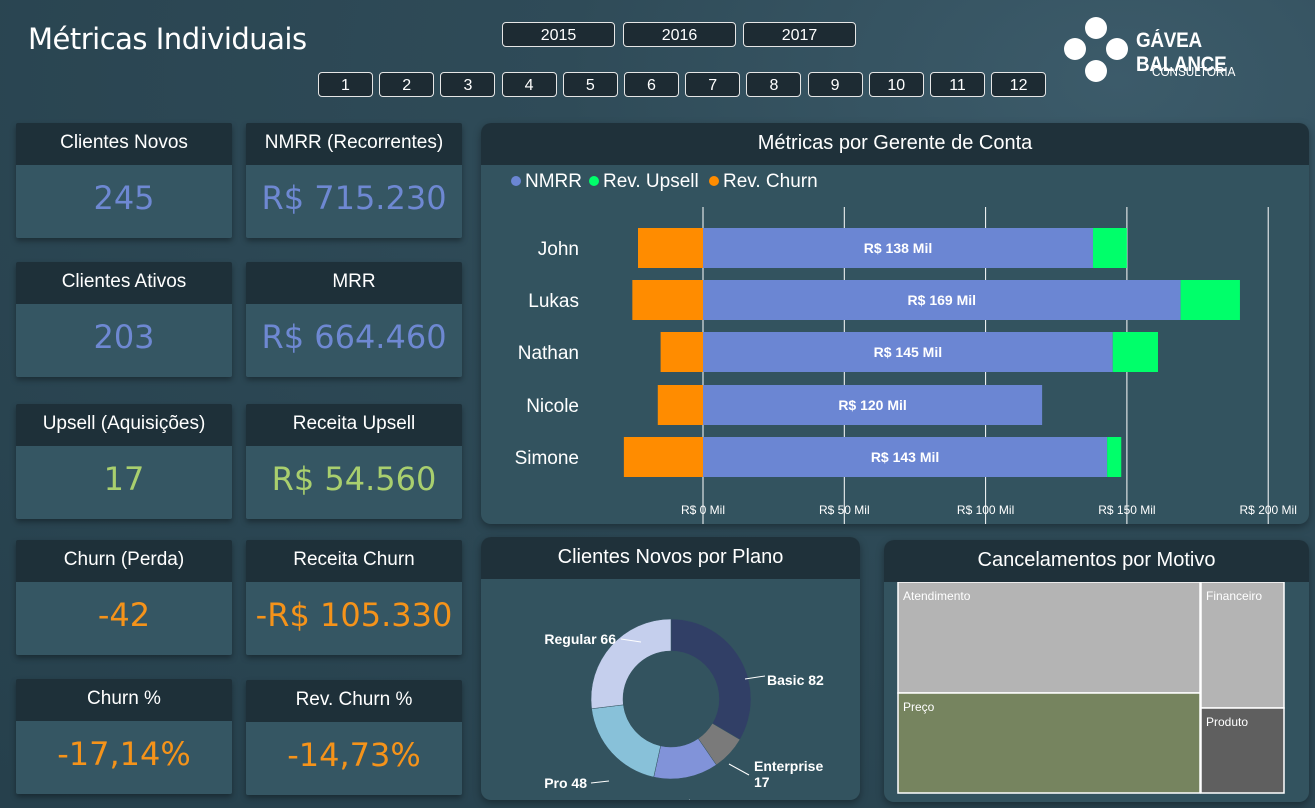  What do you see at coordinates (516, 181) in the screenshot?
I see `legend-marker` at bounding box center [516, 181].